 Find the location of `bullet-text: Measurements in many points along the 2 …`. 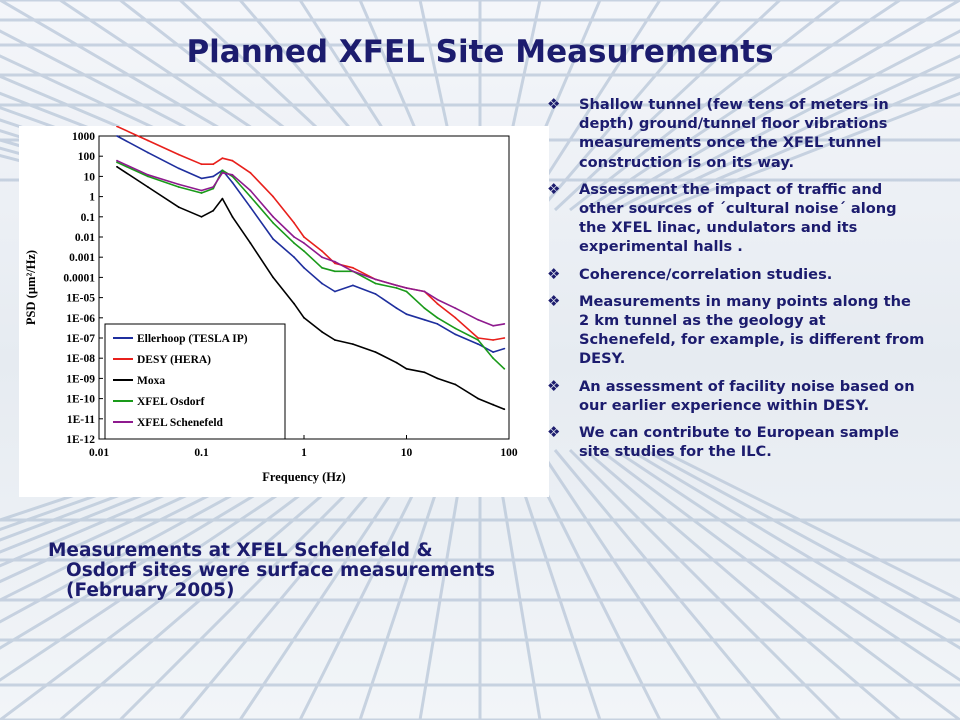

bullet-text: Measurements in many points along the 2 … is located at coordinates (752, 330).